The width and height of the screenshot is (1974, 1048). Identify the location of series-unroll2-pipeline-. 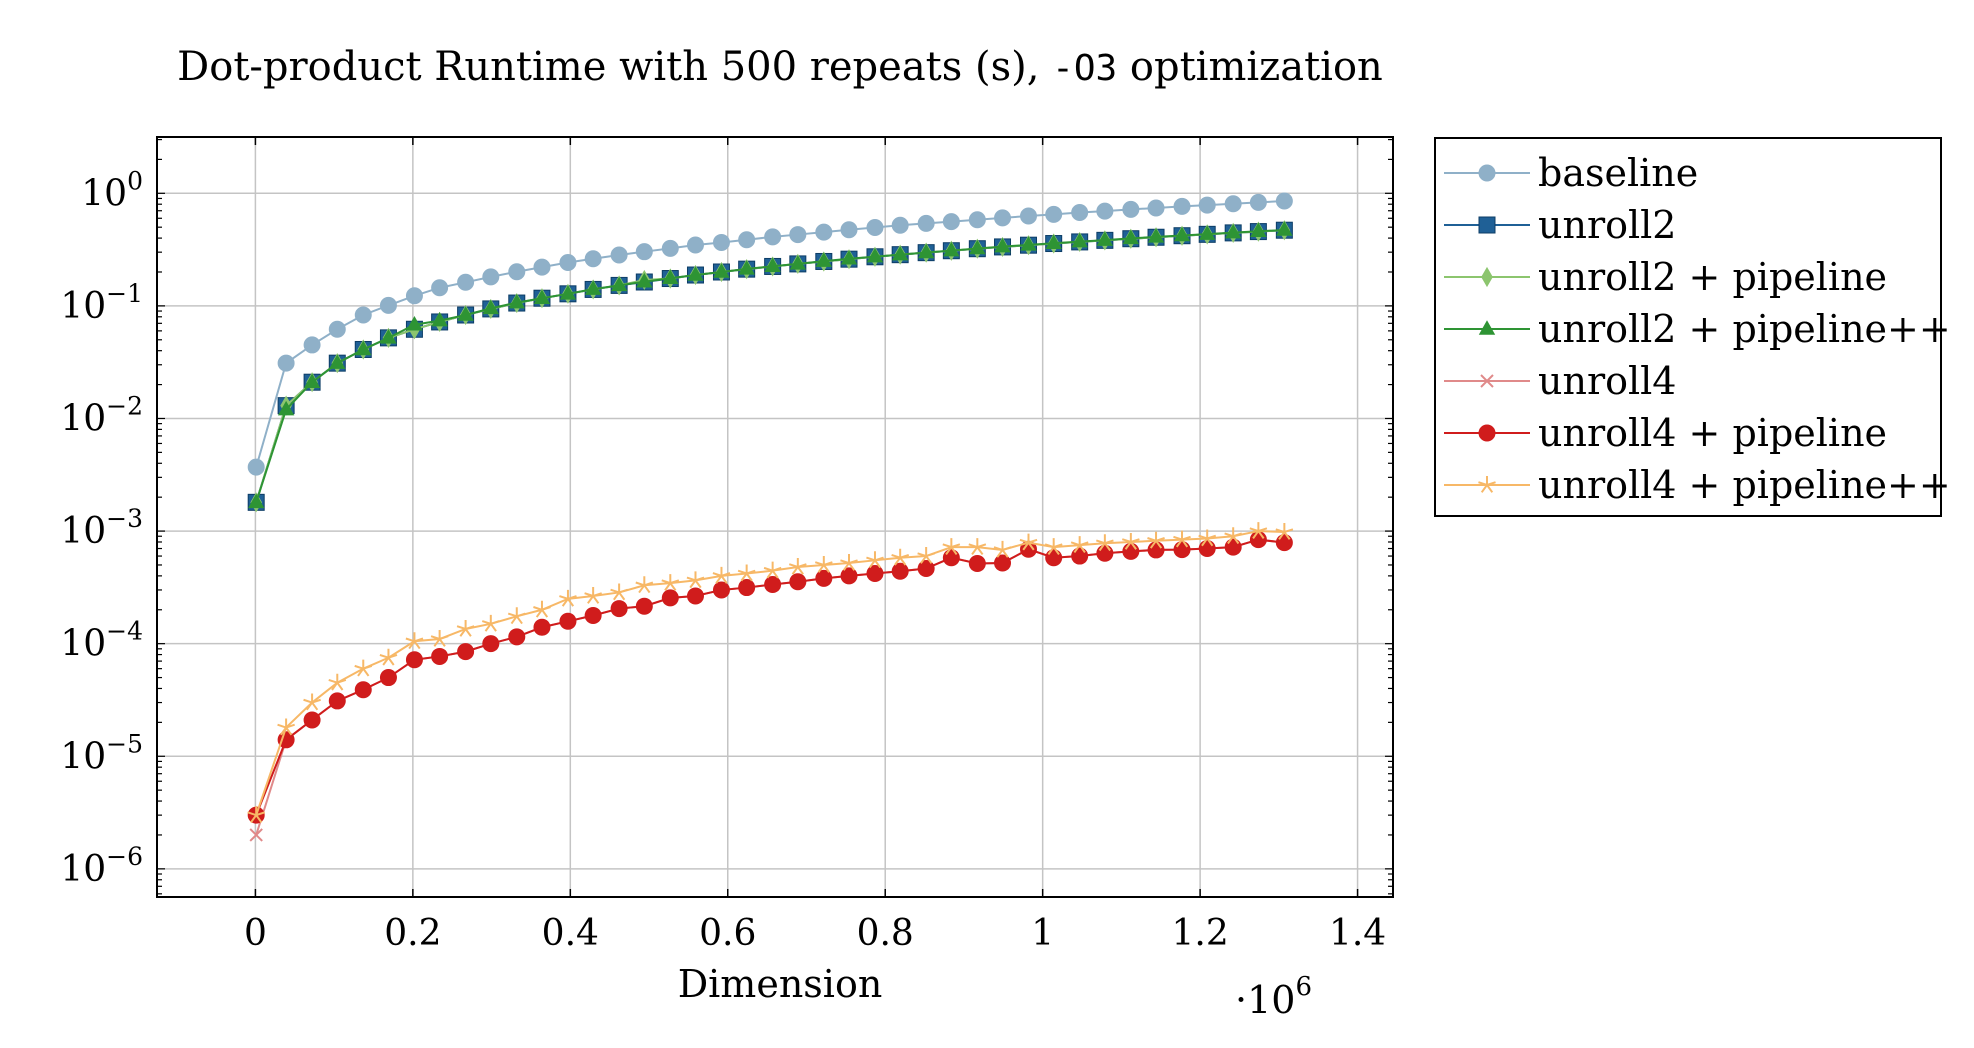
(770, 365).